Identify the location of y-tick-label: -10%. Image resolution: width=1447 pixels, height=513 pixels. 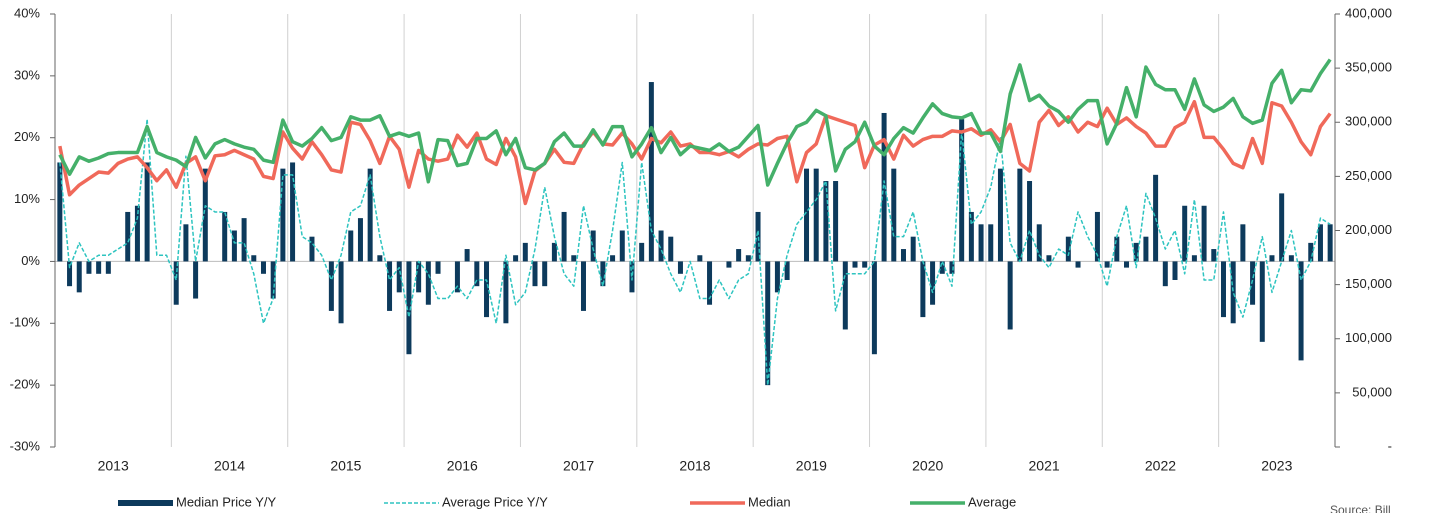
(25, 322).